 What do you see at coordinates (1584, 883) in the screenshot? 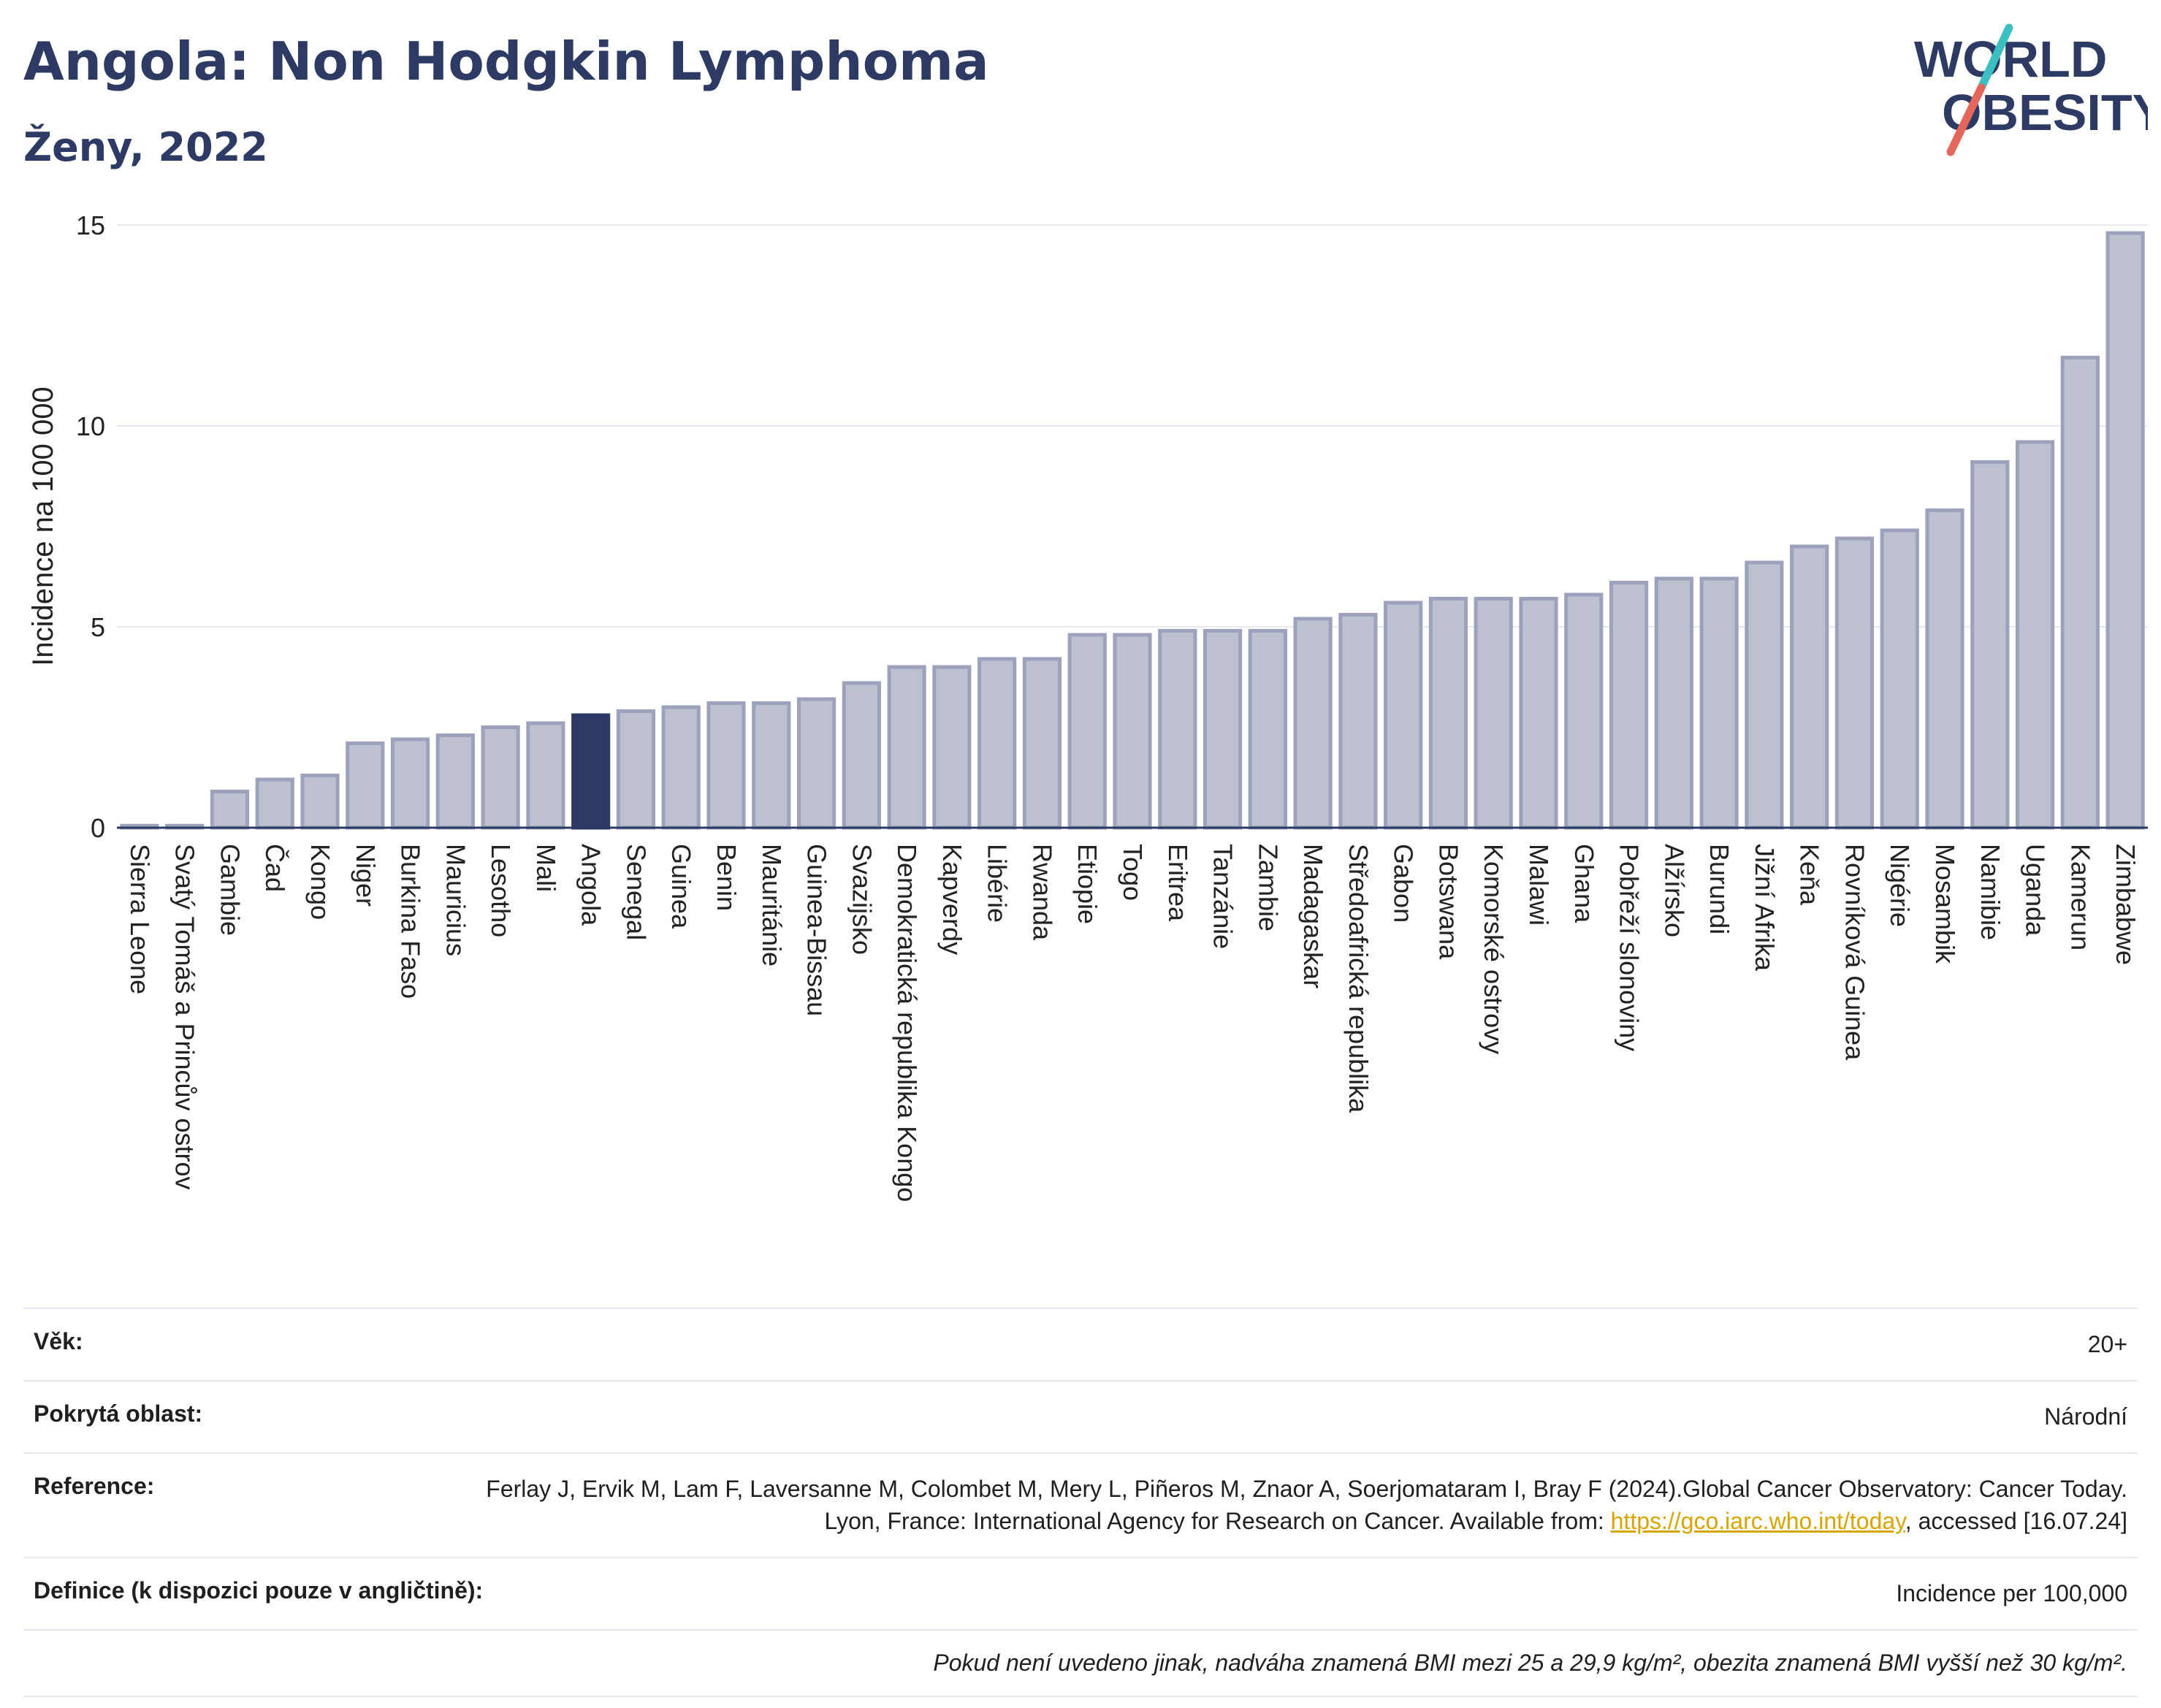
I see `x-tick-label: Ghana` at bounding box center [1584, 883].